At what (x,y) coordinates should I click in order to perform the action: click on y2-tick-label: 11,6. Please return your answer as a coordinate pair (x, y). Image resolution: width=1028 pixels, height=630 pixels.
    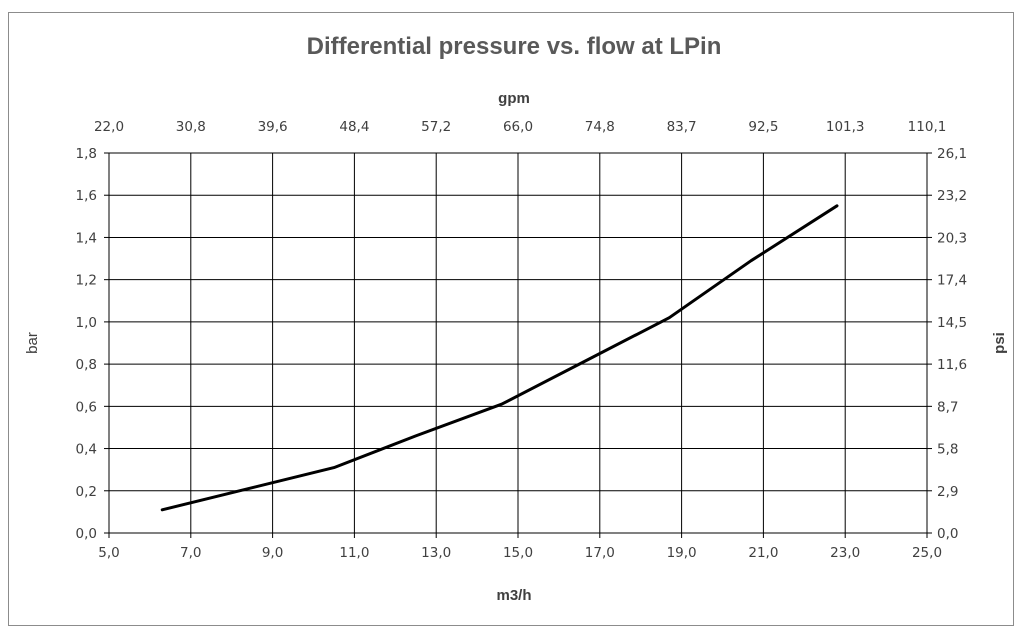
    Looking at the image, I should click on (952, 365).